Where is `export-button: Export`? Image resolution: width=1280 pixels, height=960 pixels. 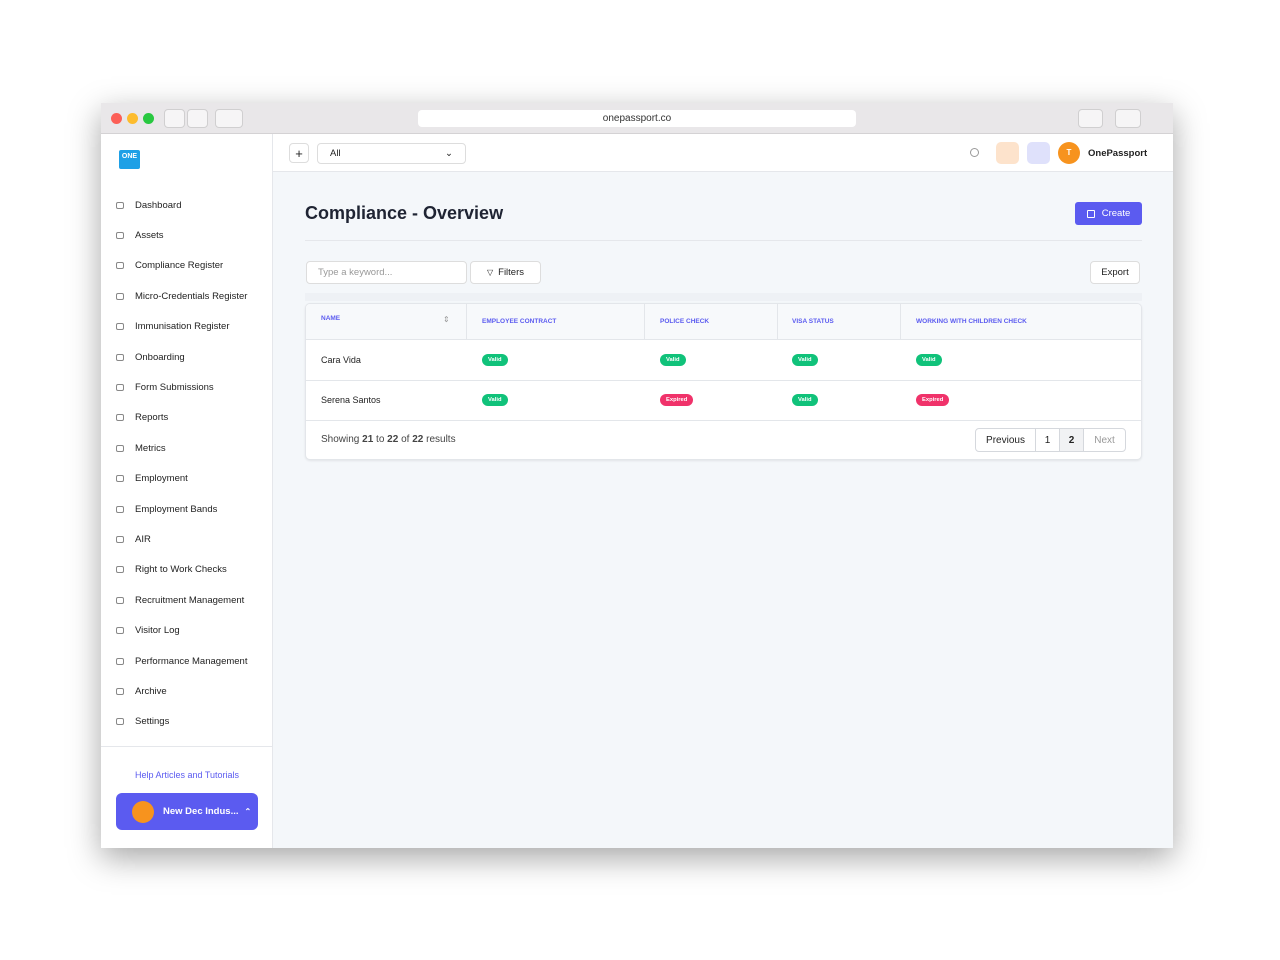 export-button: Export is located at coordinates (1115, 272).